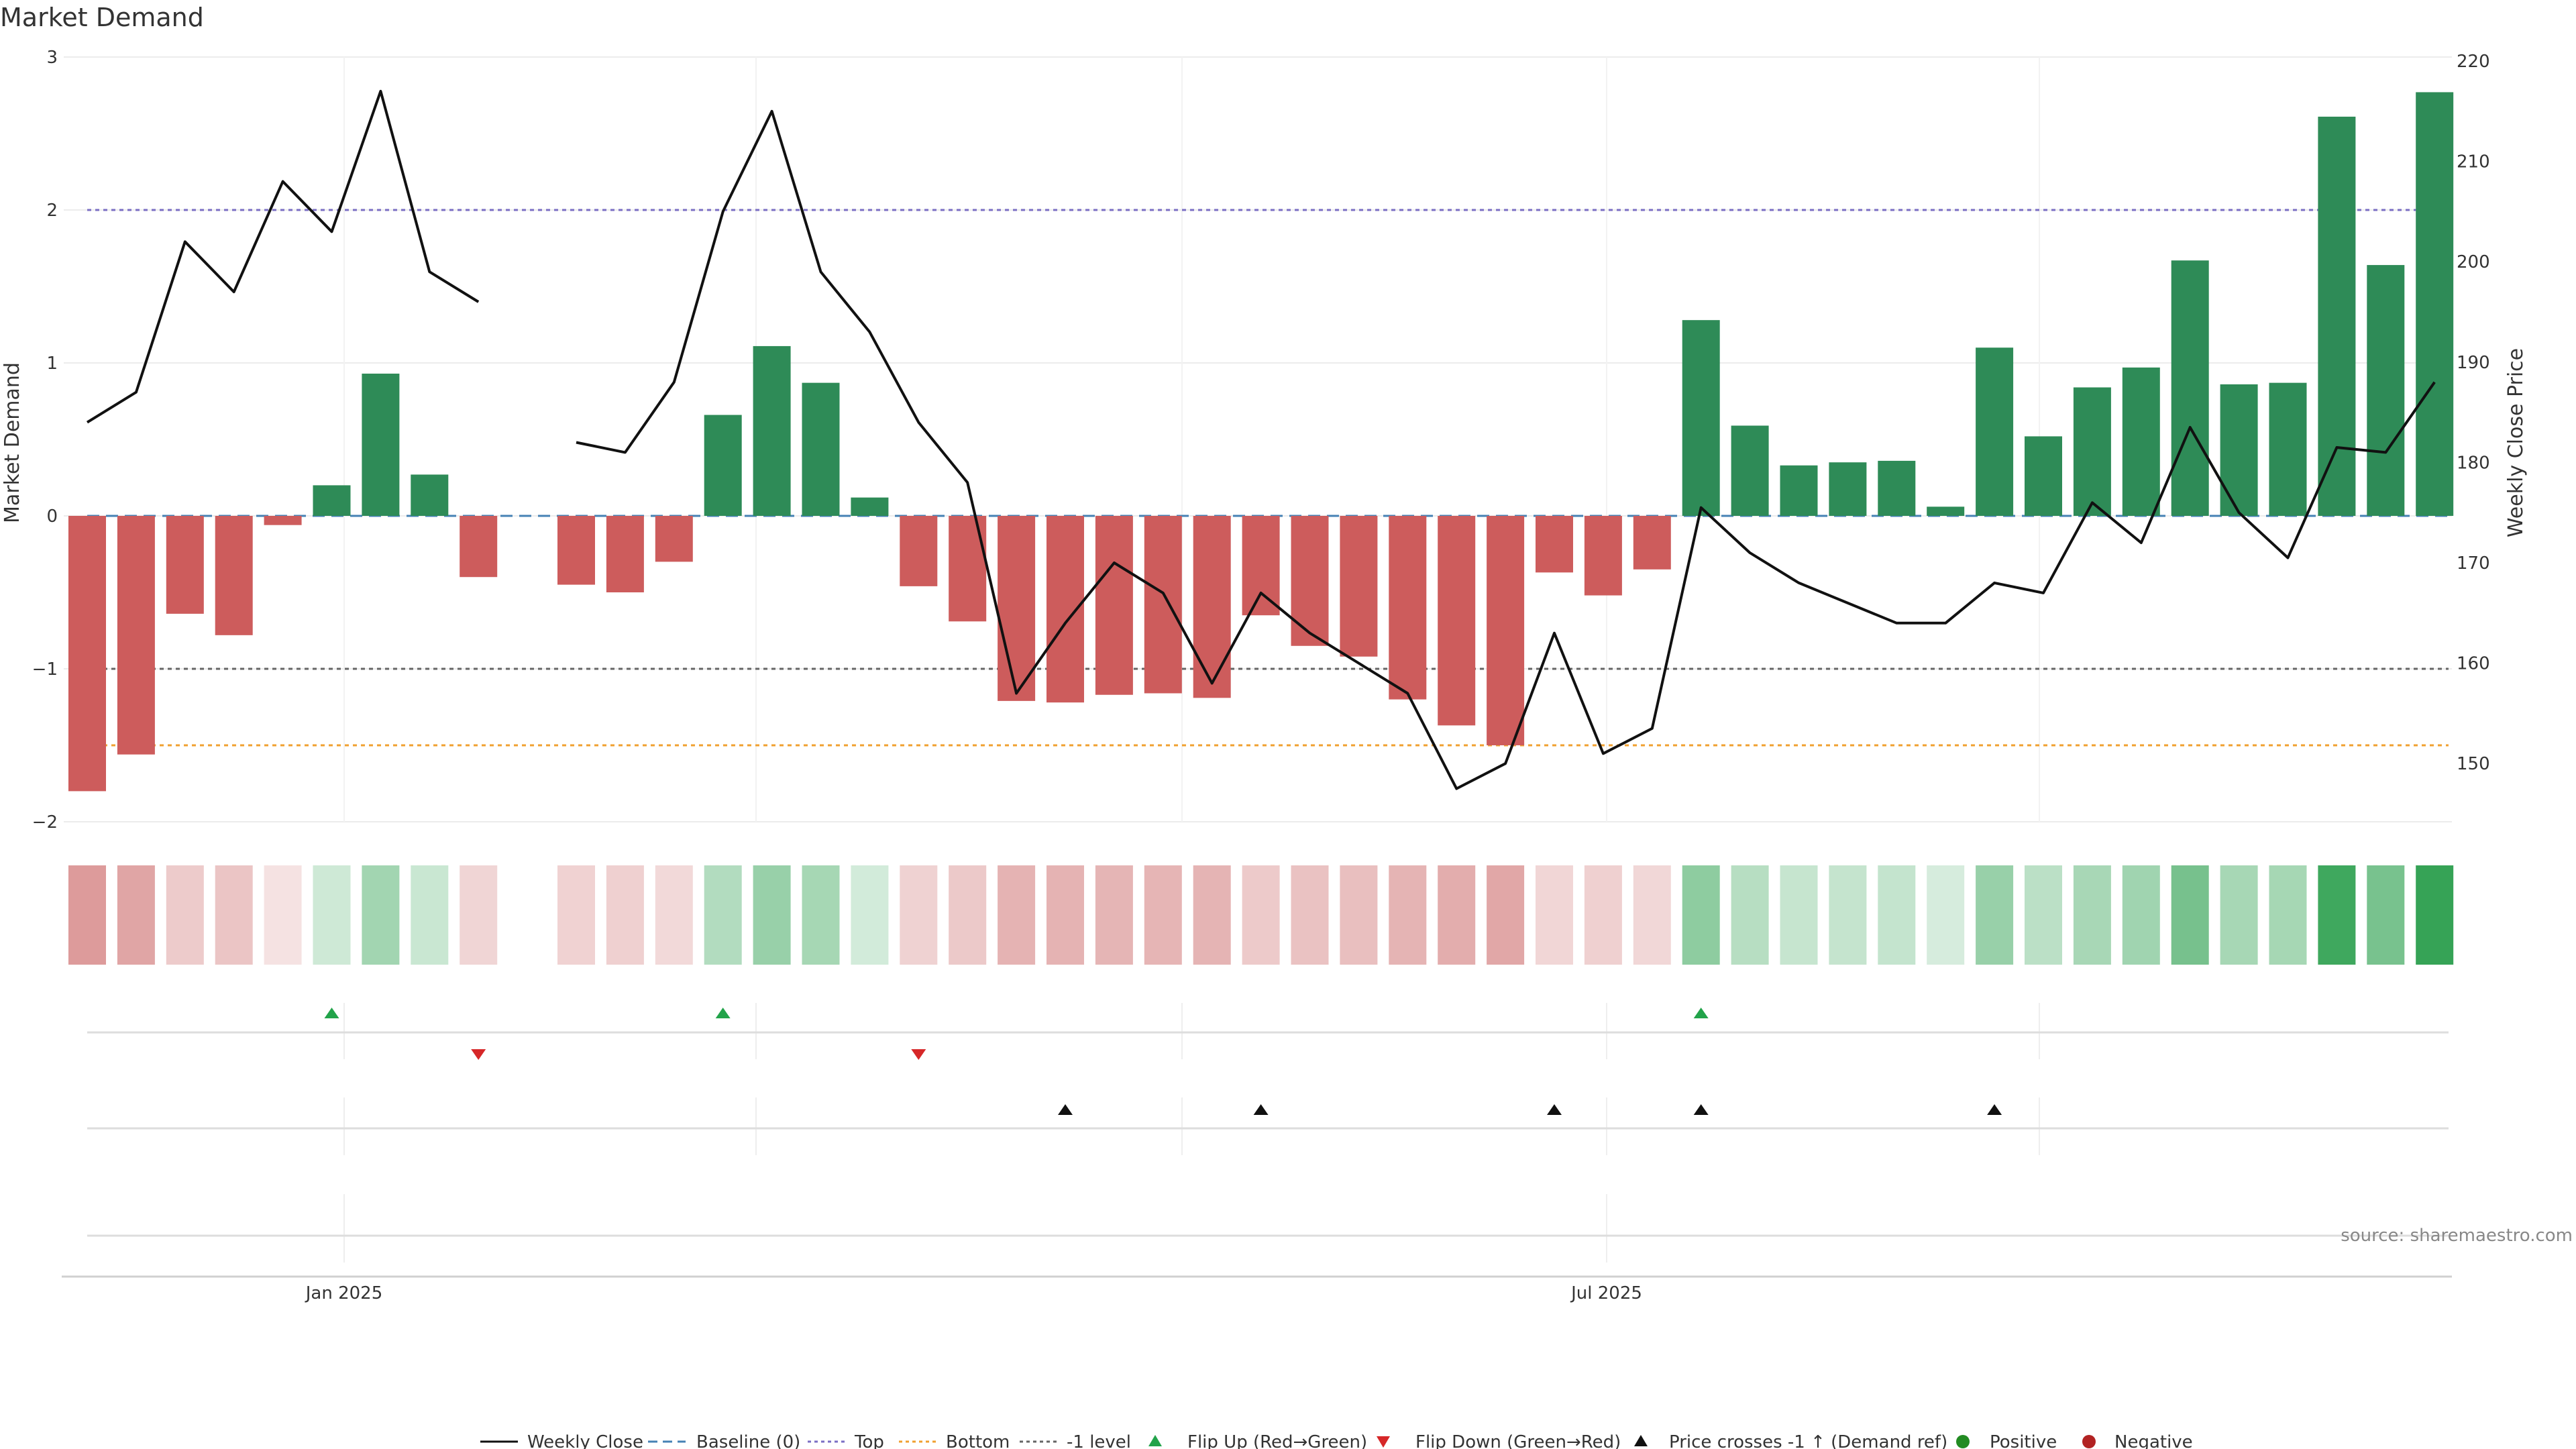  I want to click on chart-title: Market Demand, so click(102, 17).